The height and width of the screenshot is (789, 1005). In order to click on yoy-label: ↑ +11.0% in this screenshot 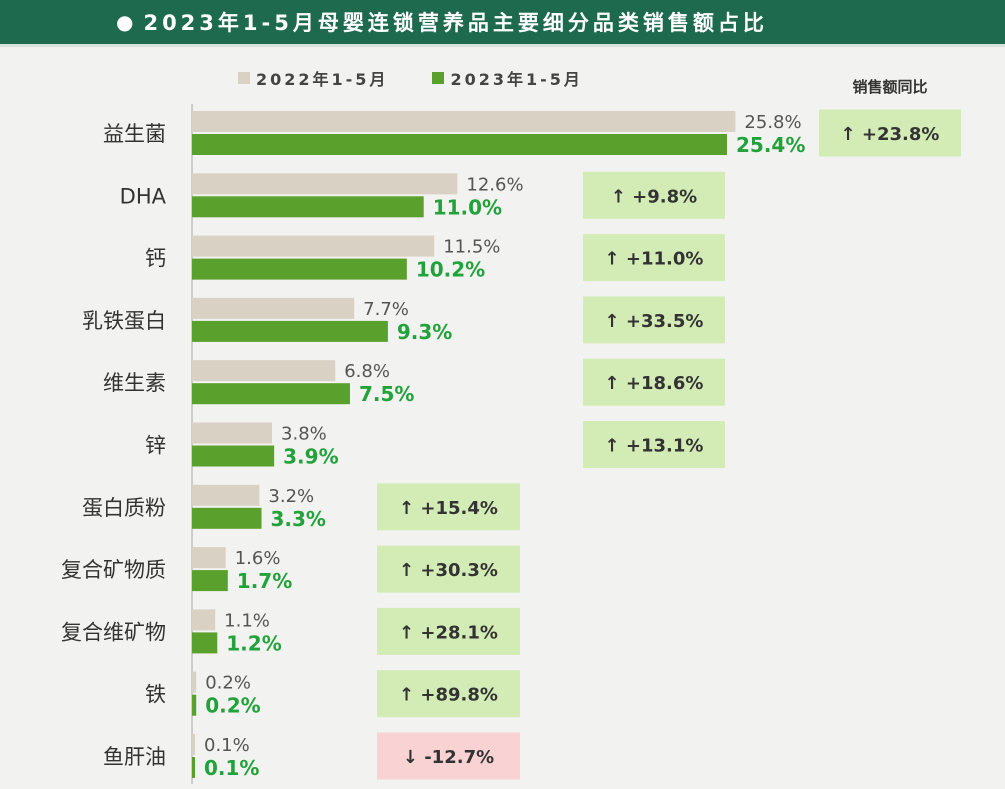, I will do `click(654, 259)`.